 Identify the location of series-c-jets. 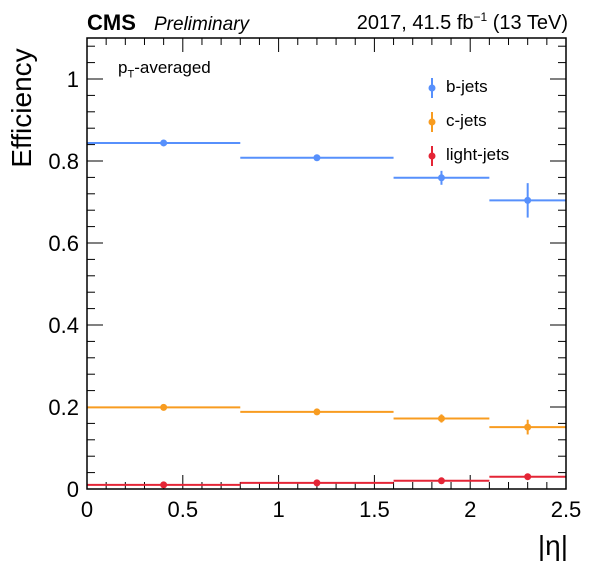
(326, 419).